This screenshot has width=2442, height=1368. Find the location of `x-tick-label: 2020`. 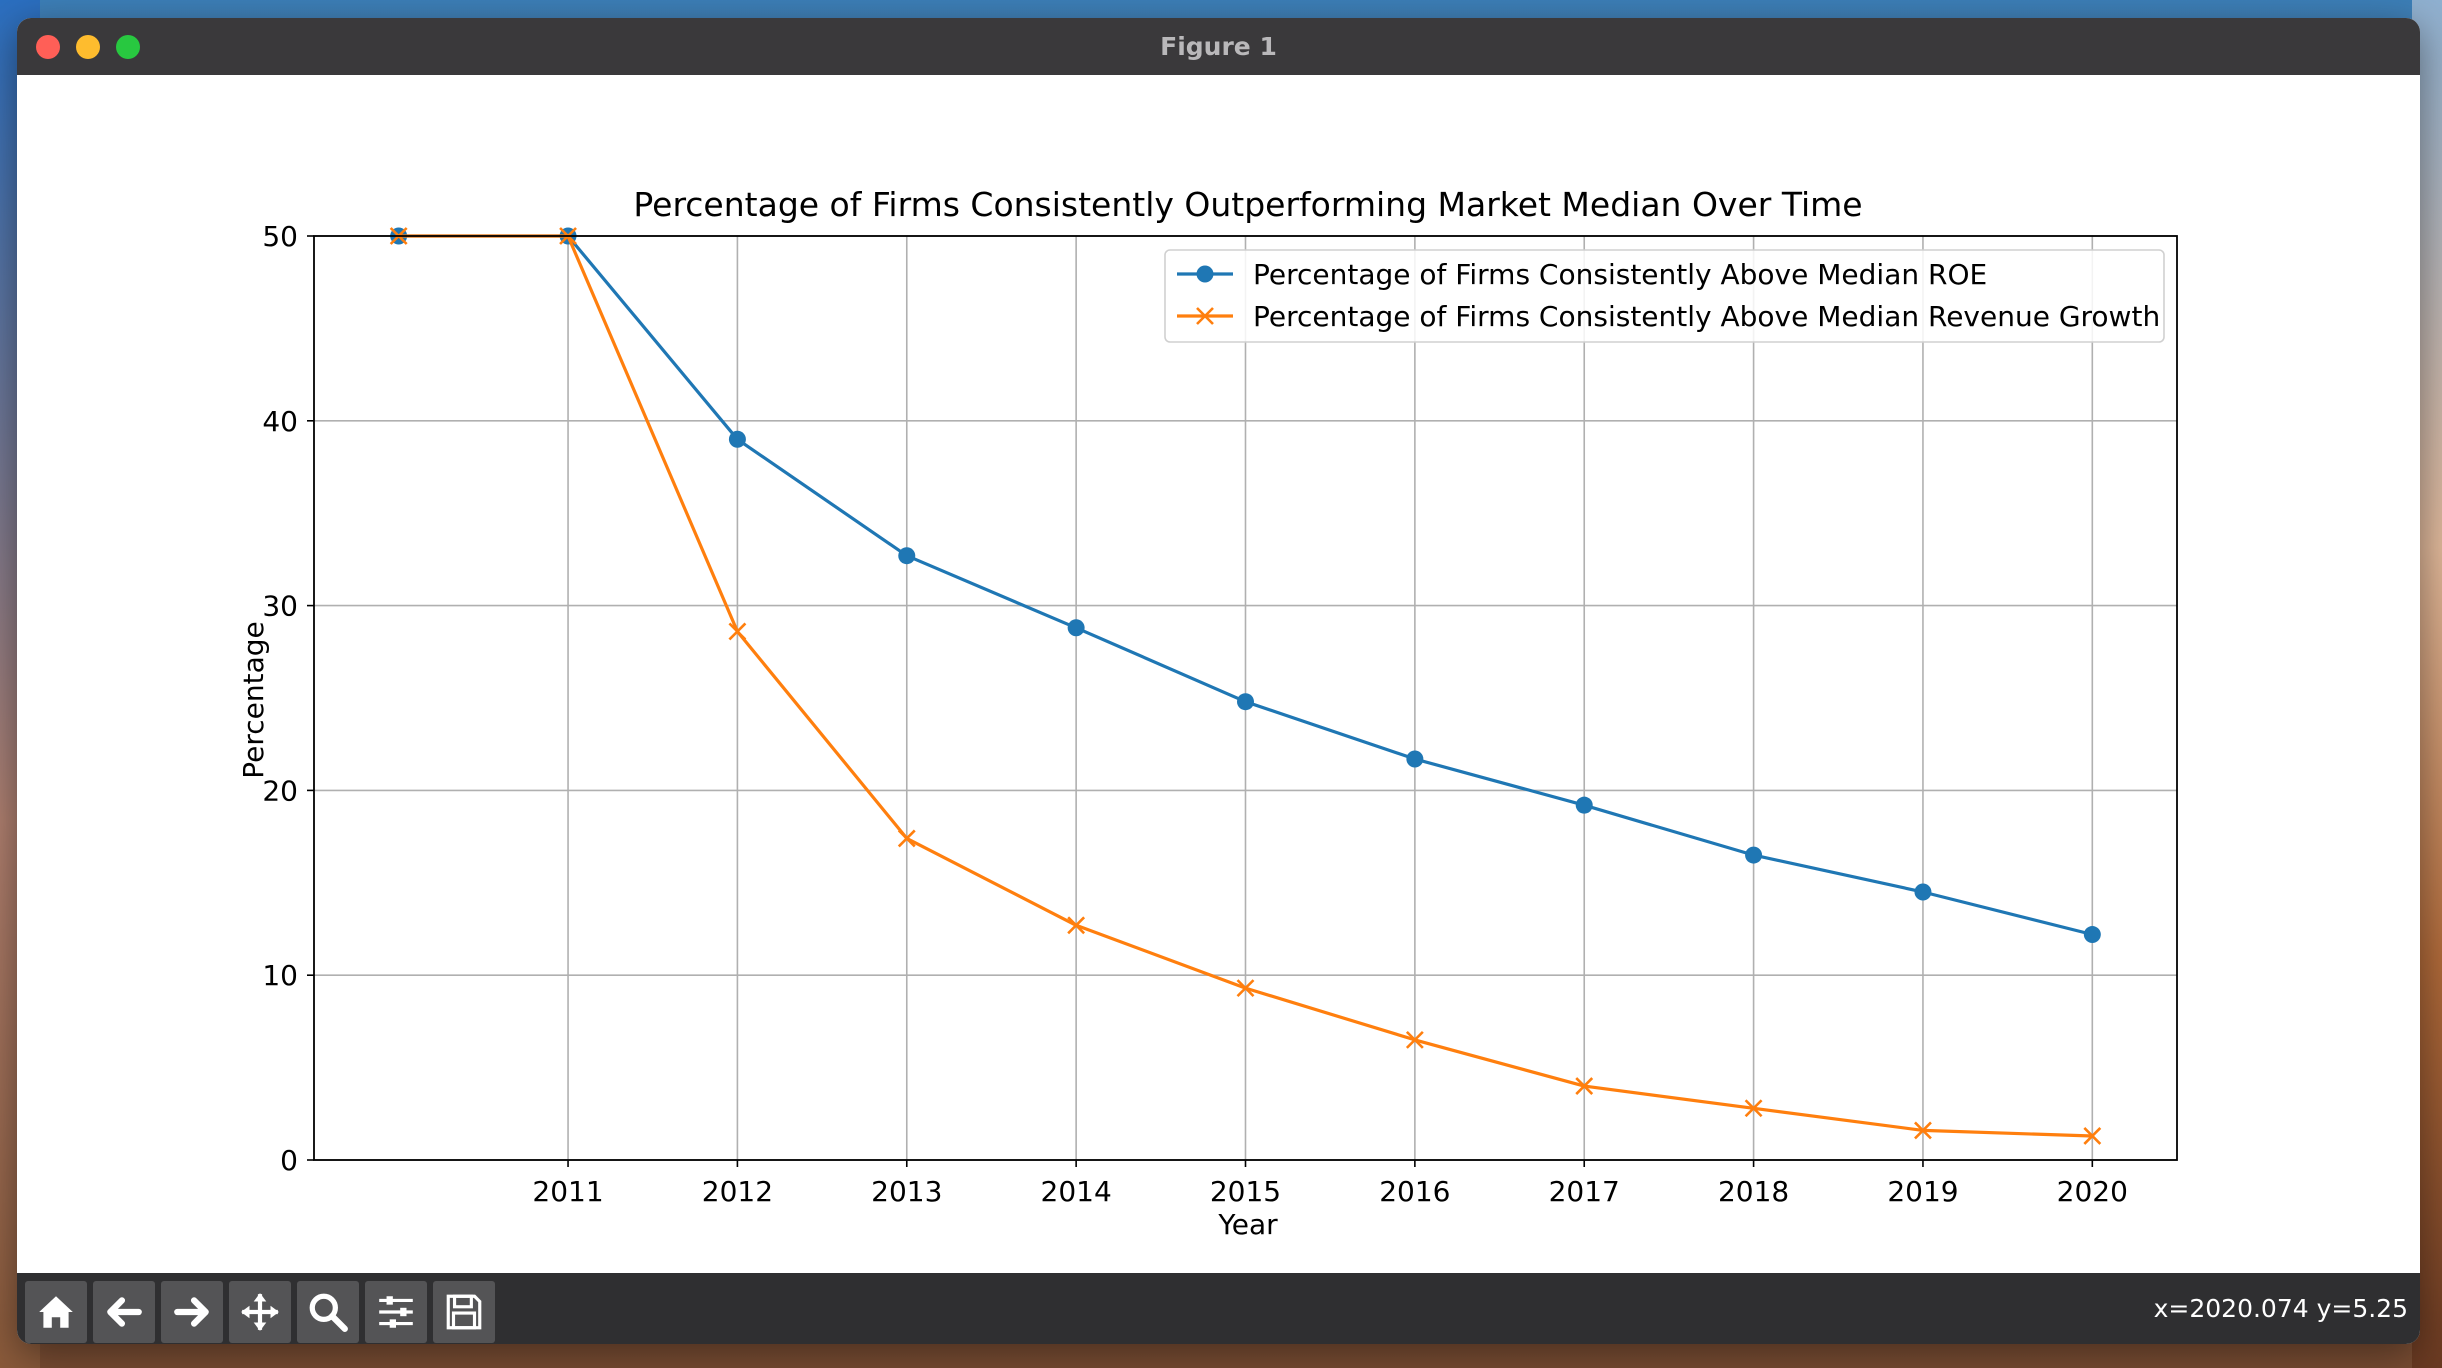

x-tick-label: 2020 is located at coordinates (2092, 1191).